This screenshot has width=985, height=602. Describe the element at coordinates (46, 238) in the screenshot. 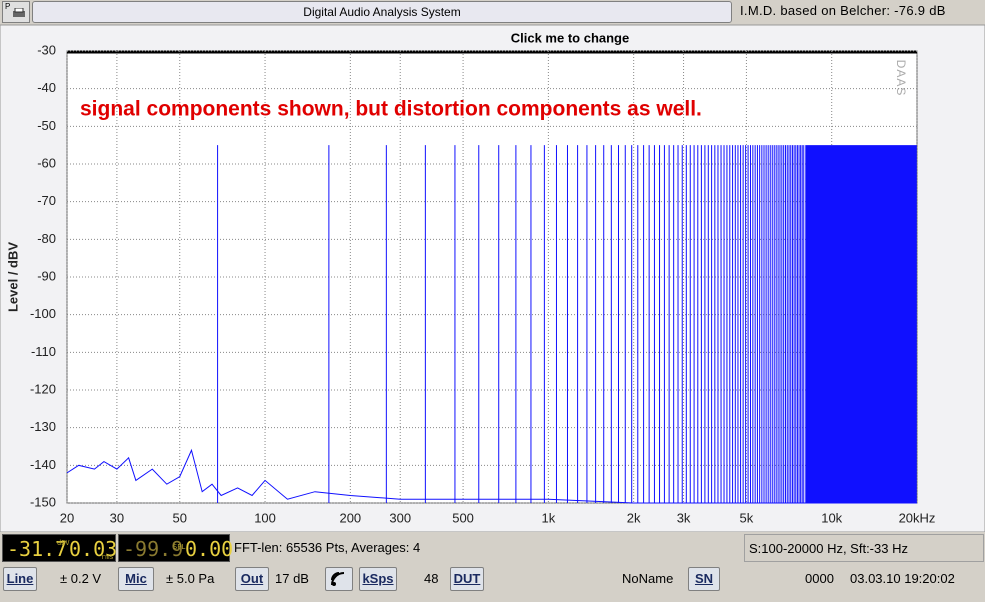

I see `y-tick-label: -80` at that location.